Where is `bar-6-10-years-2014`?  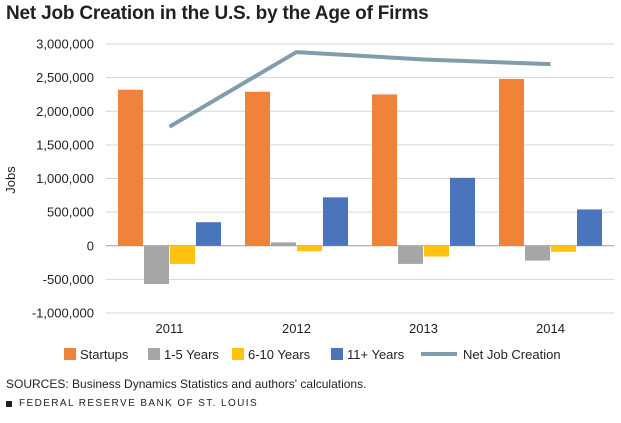
bar-6-10-years-2014 is located at coordinates (563, 248).